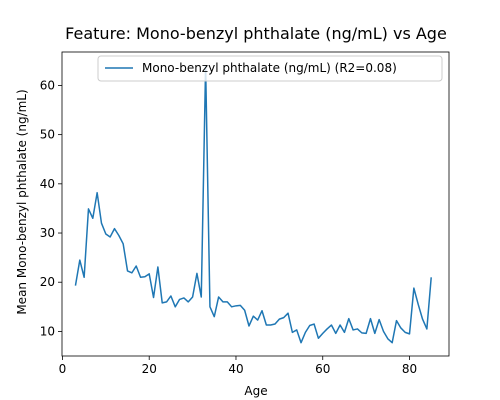  I want to click on y-tick-label: 20, so click(47, 282).